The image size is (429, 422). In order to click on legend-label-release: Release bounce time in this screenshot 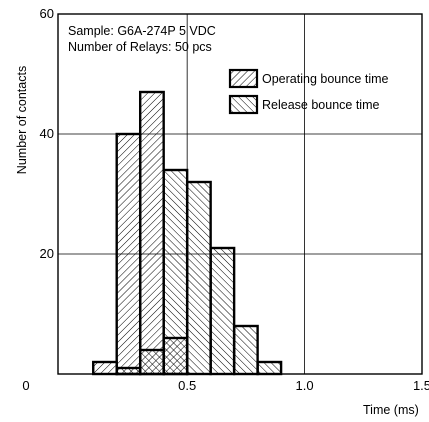, I will do `click(320, 105)`.